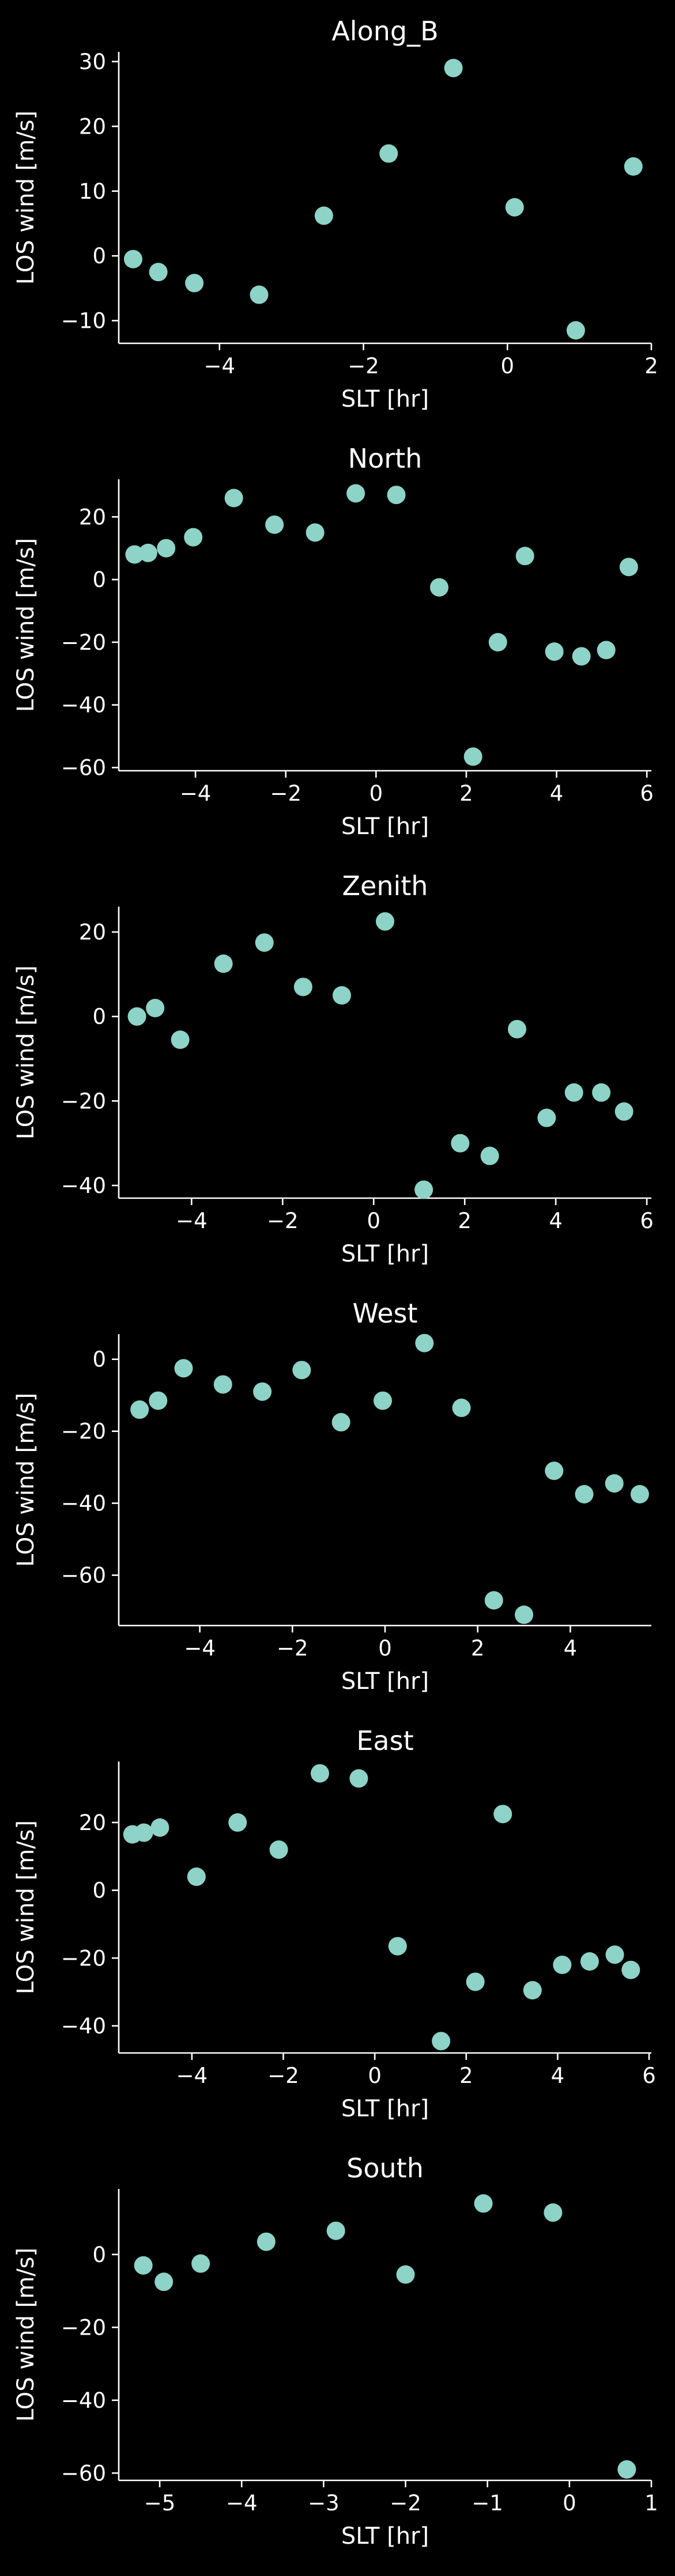 The image size is (675, 2576). What do you see at coordinates (487, 2503) in the screenshot?
I see `x-tick-label: −1` at bounding box center [487, 2503].